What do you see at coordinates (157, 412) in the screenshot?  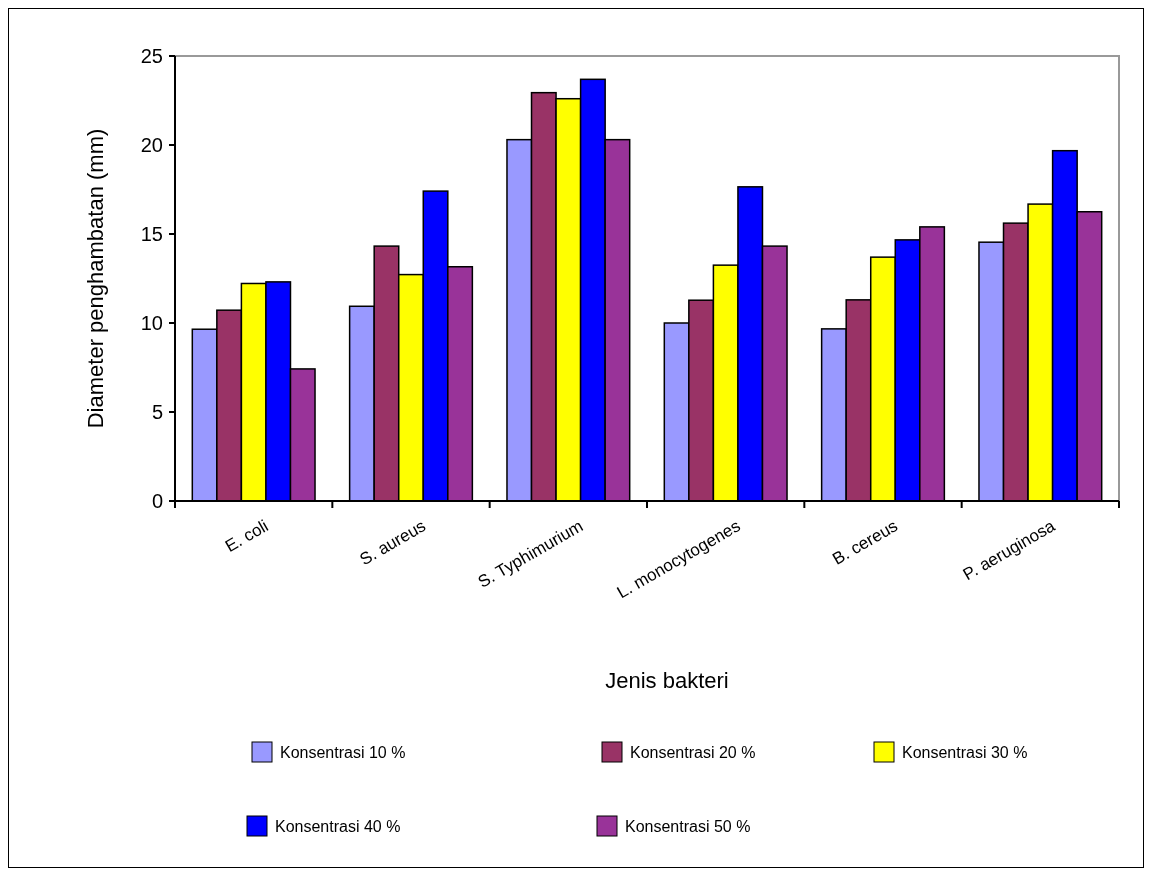 I see `y-tick-label: 5` at bounding box center [157, 412].